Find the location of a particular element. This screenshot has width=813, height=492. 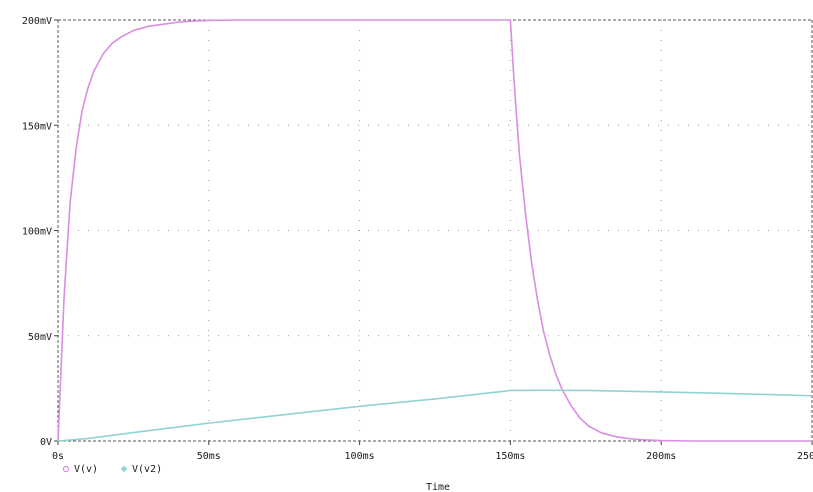

y-tick-label: 0V is located at coordinates (46, 442).